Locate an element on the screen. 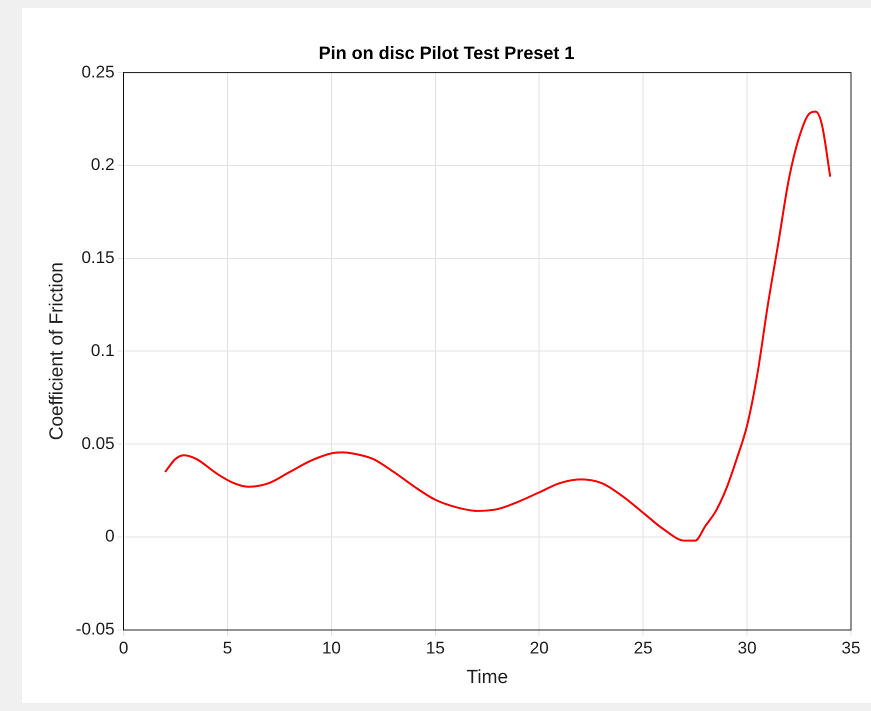  y-tick-label: 0.2 is located at coordinates (102, 164).